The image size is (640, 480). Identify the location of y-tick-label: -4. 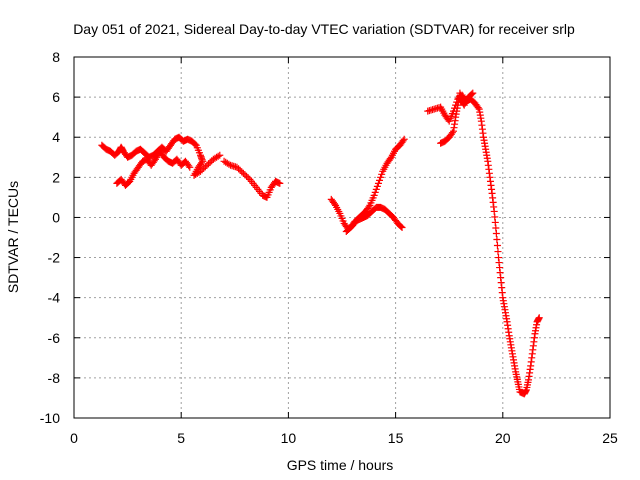
(54, 298).